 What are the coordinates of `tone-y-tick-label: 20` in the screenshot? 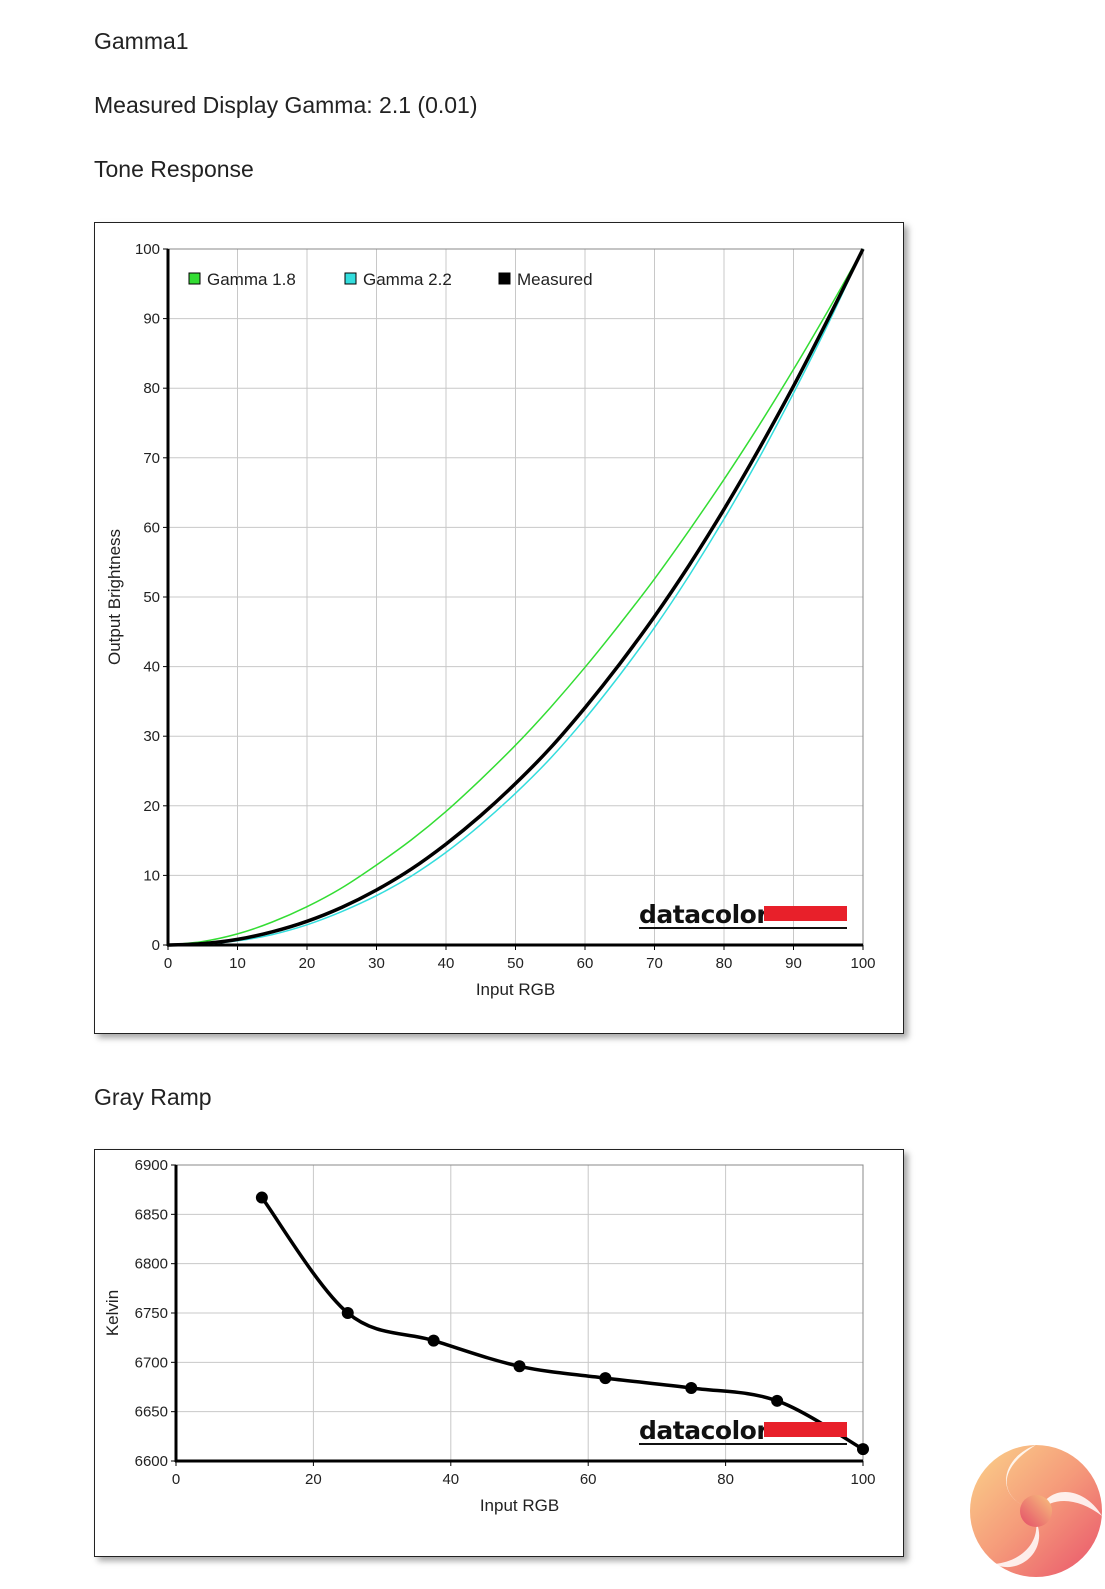 It's located at (151, 806).